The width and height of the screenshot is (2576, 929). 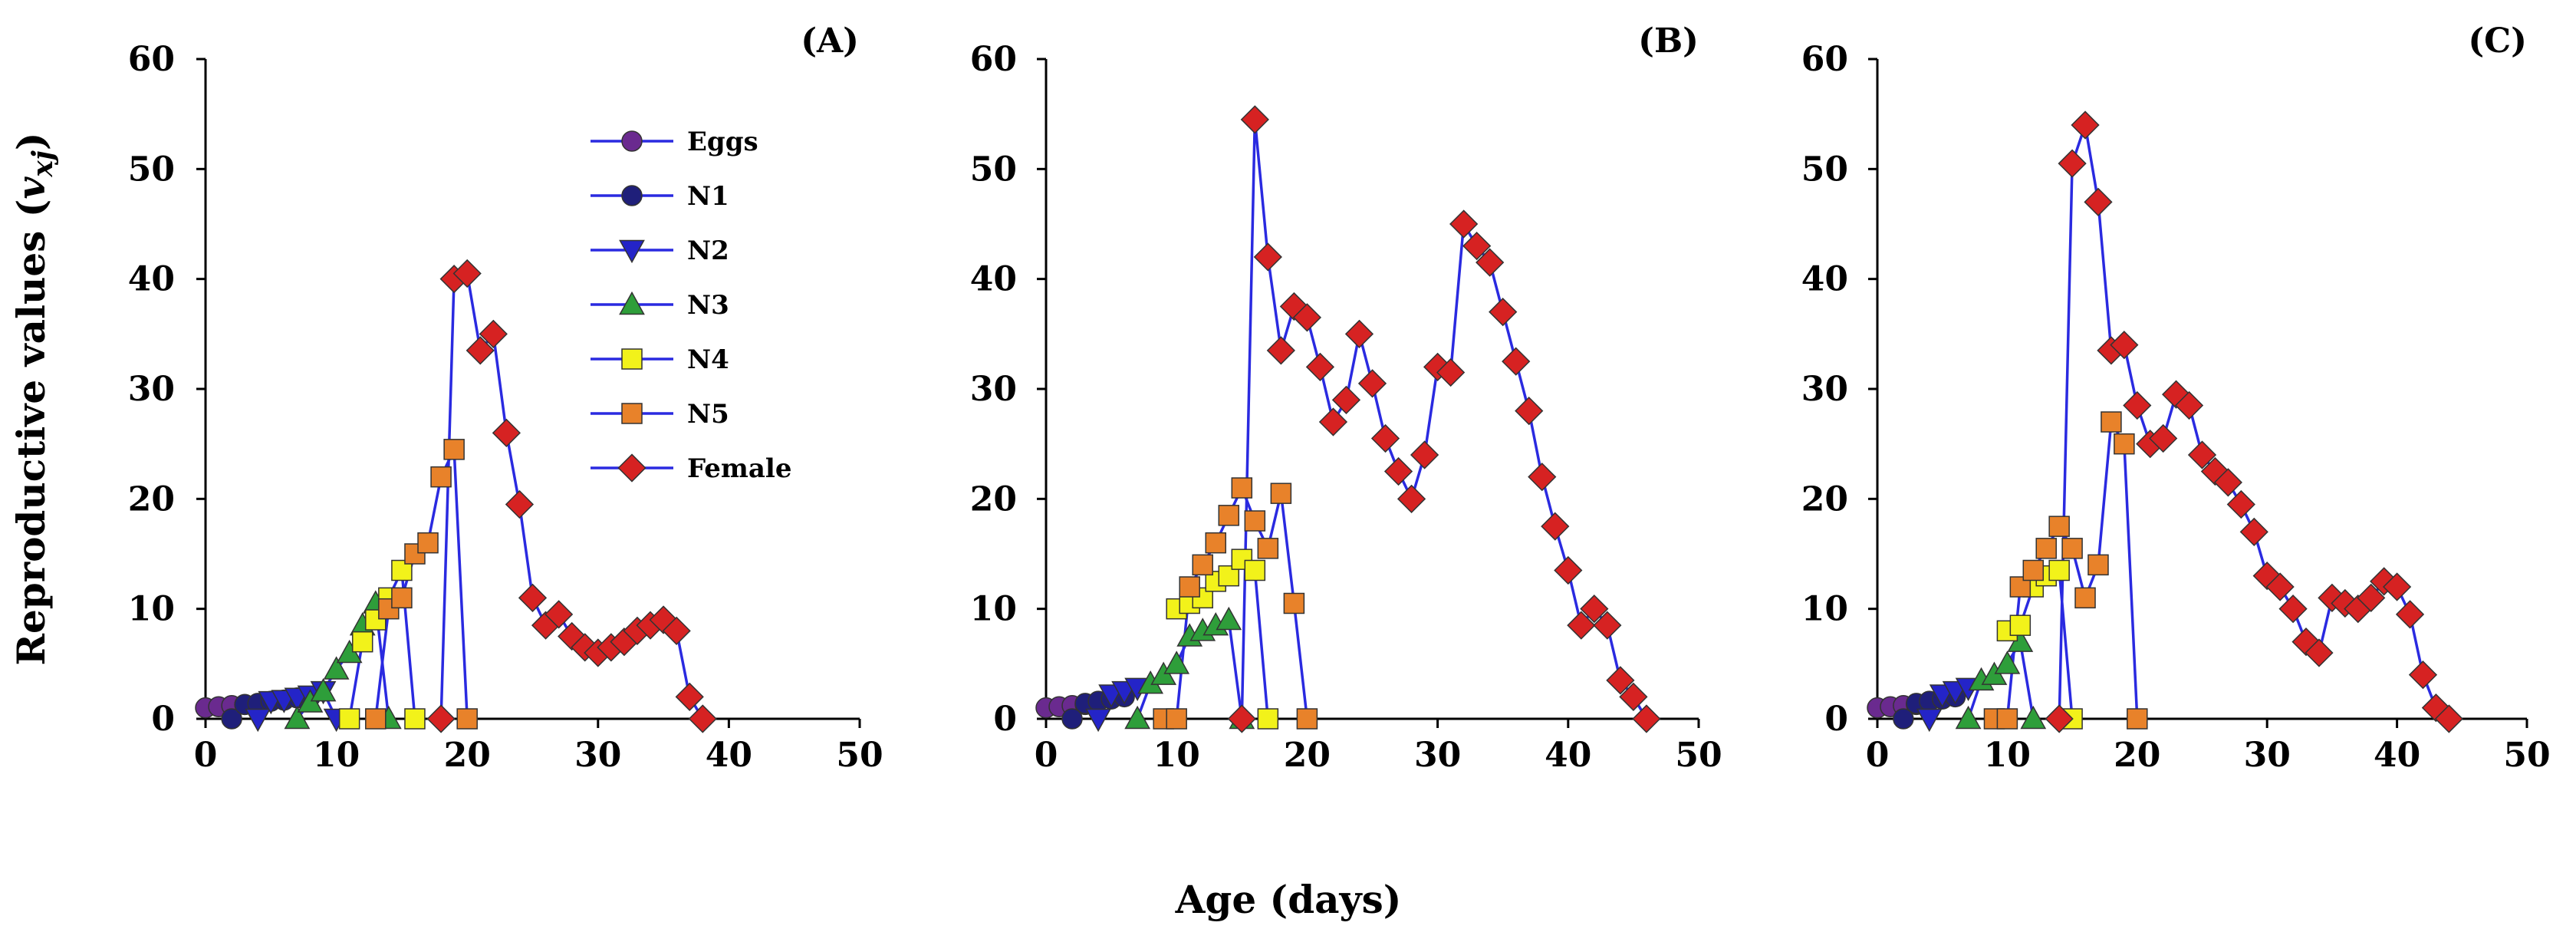 What do you see at coordinates (632, 141) in the screenshot?
I see `legend-marker-eggs` at bounding box center [632, 141].